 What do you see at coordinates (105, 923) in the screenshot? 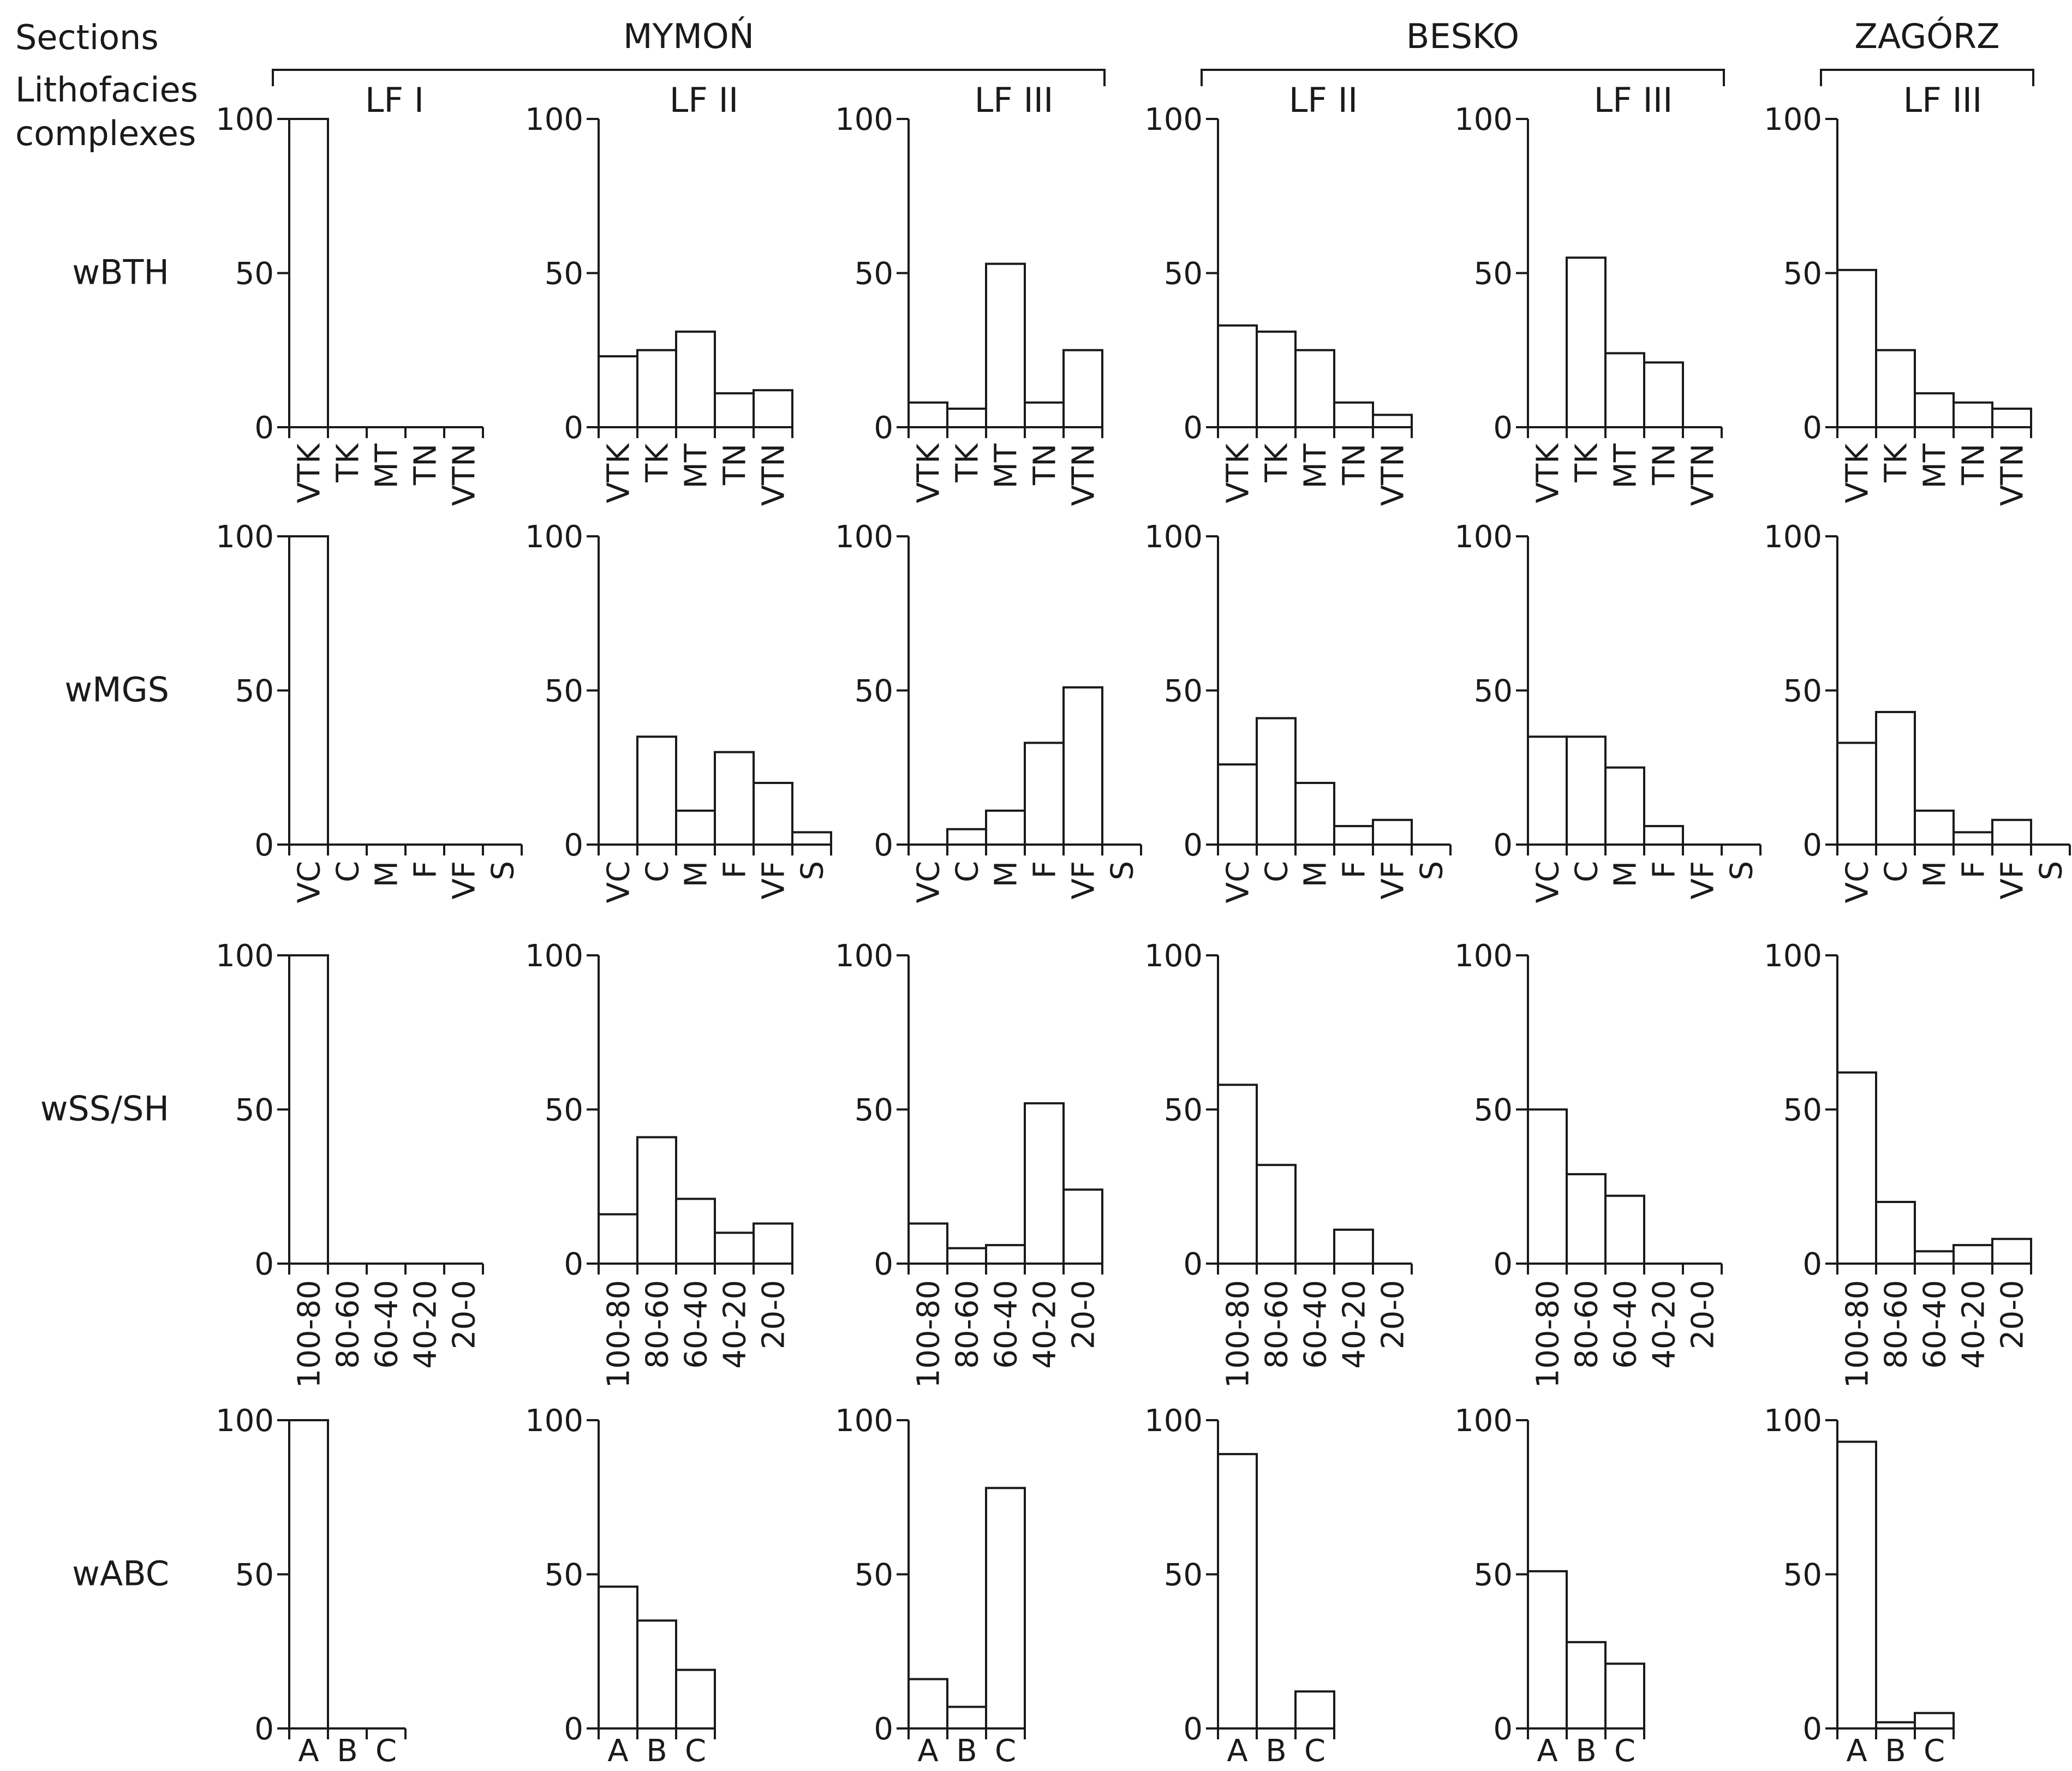
I see `row-labels: wBTH wMGS wSS/SH wABC` at bounding box center [105, 923].